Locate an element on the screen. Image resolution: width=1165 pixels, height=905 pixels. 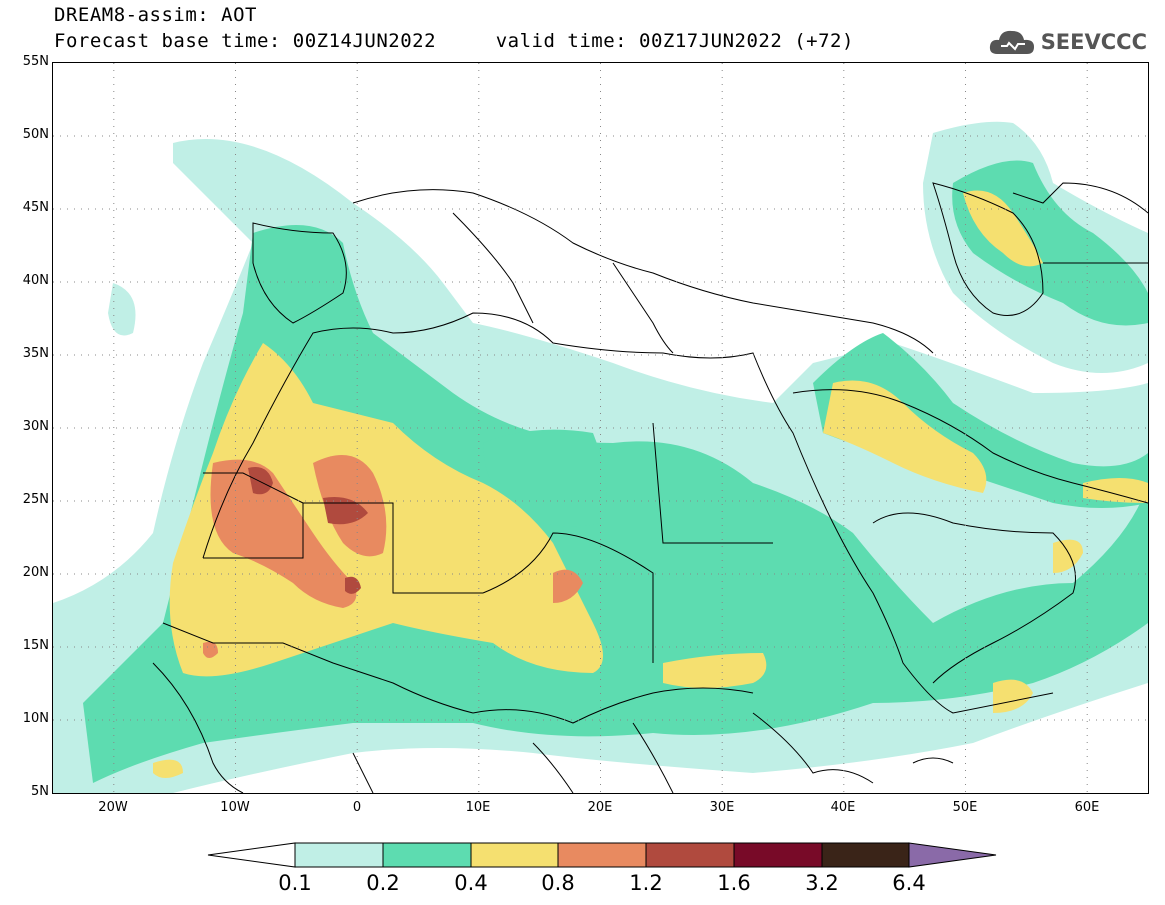
cloud-icon is located at coordinates (1011, 42).